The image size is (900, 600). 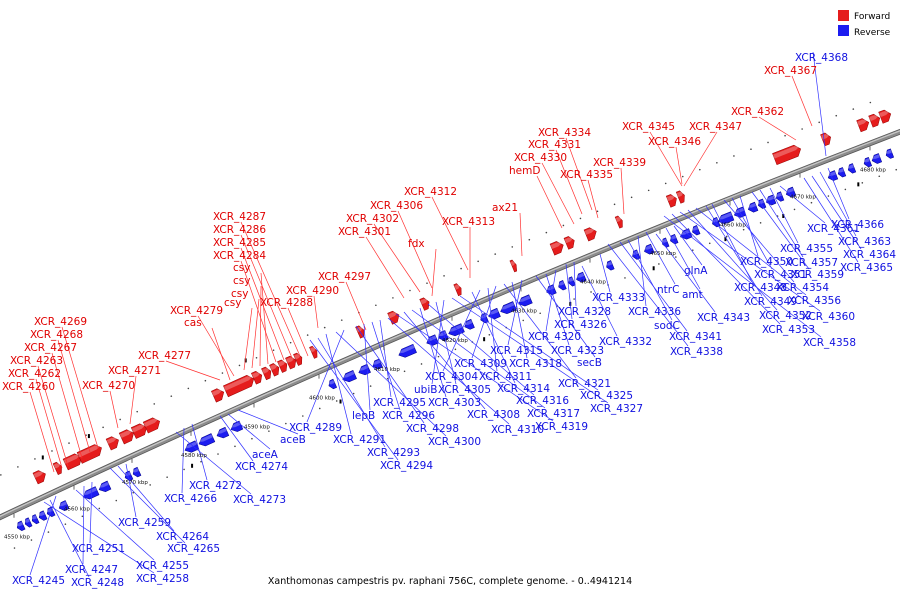 I want to click on forward-gene-label: XCR_4286, so click(x=239, y=230).